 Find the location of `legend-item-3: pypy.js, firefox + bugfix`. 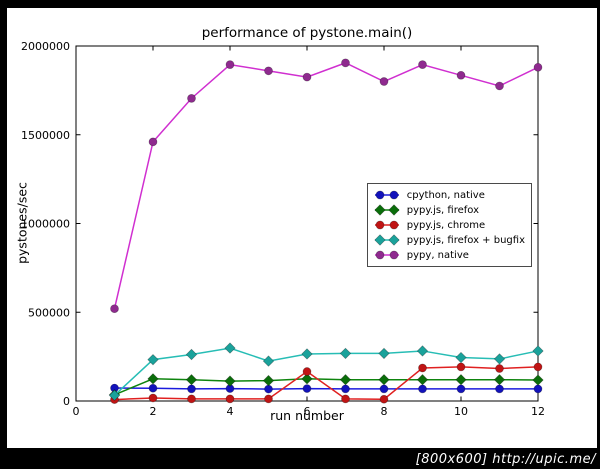

legend-item-3: pypy.js, firefox + bugfix is located at coordinates (449, 240).